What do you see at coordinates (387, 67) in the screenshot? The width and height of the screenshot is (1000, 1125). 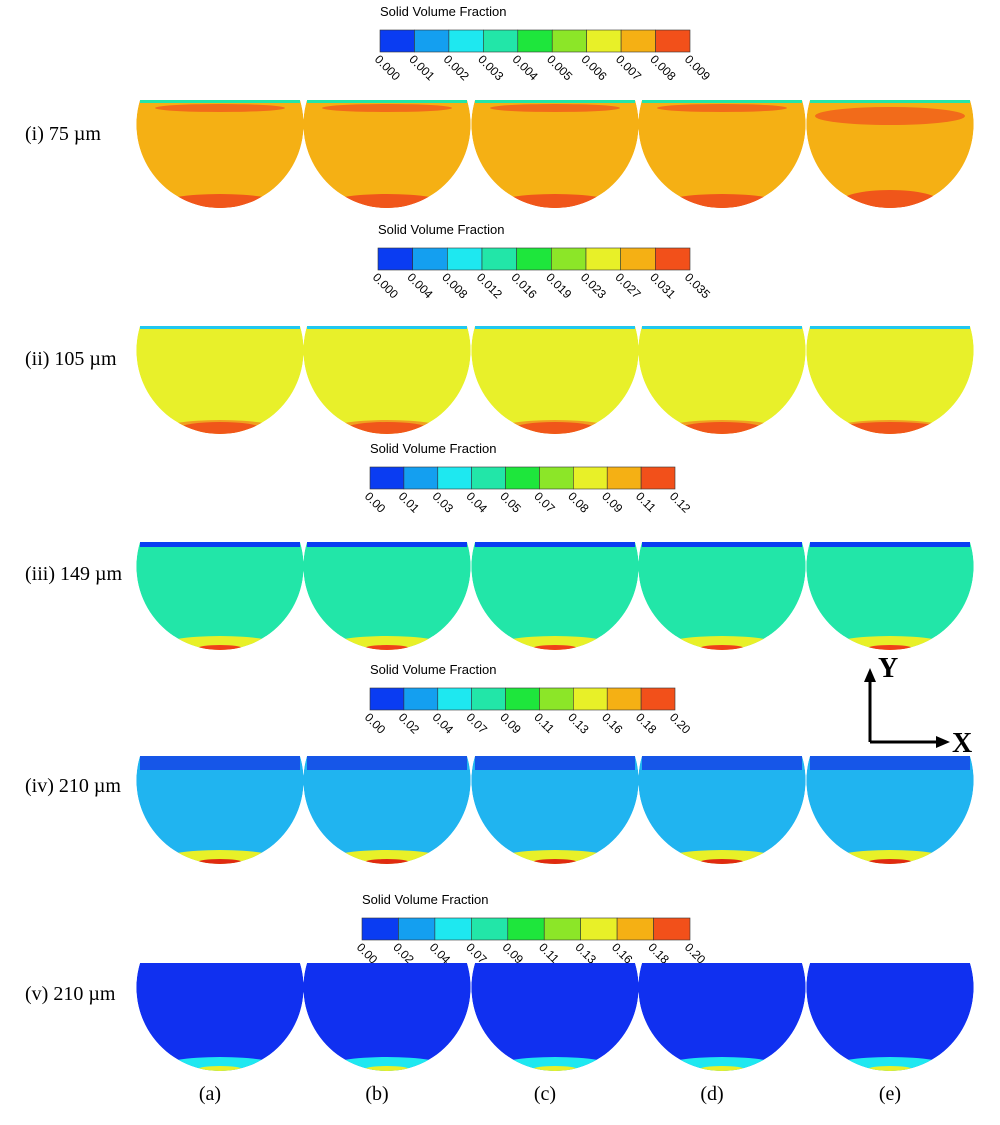 I see `colorbar-tick-label: 0.000` at bounding box center [387, 67].